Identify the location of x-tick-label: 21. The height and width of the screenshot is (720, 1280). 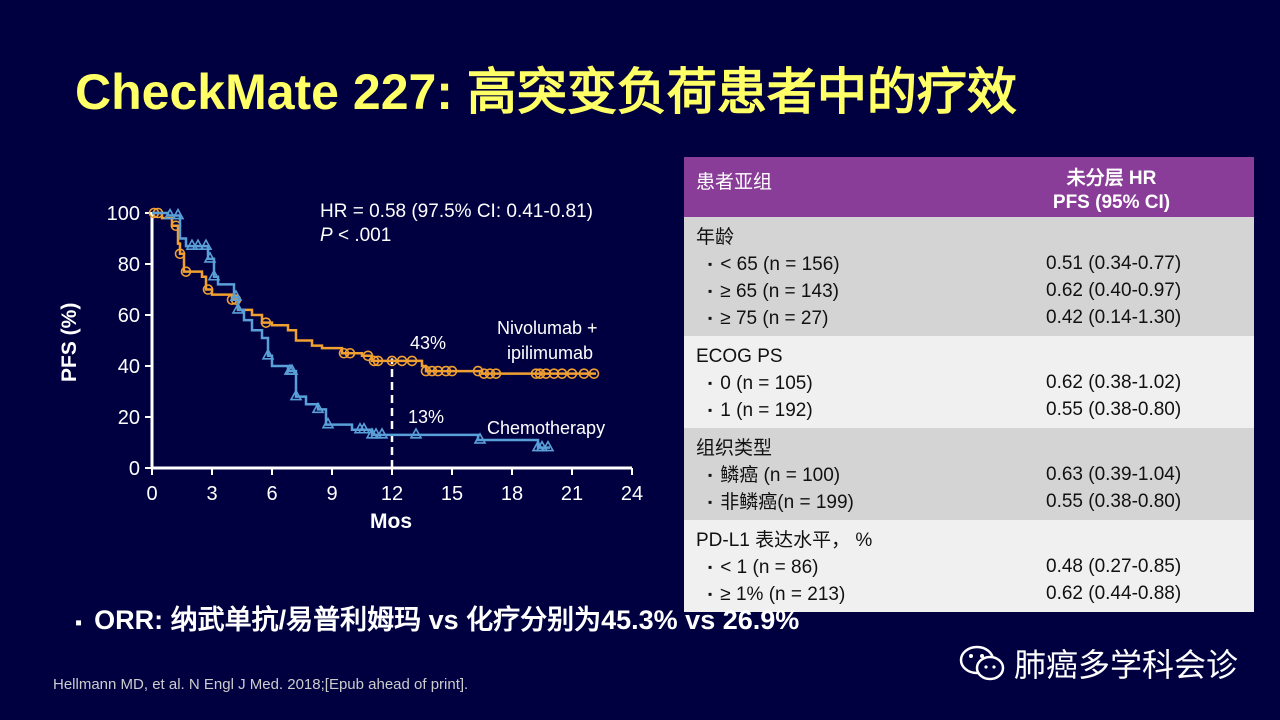
(572, 494).